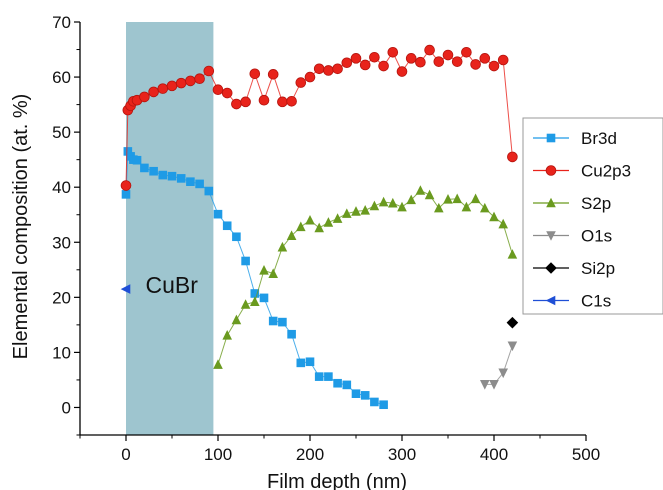 The image size is (663, 490). Describe the element at coordinates (494, 454) in the screenshot. I see `x-tick-label: 400` at that location.